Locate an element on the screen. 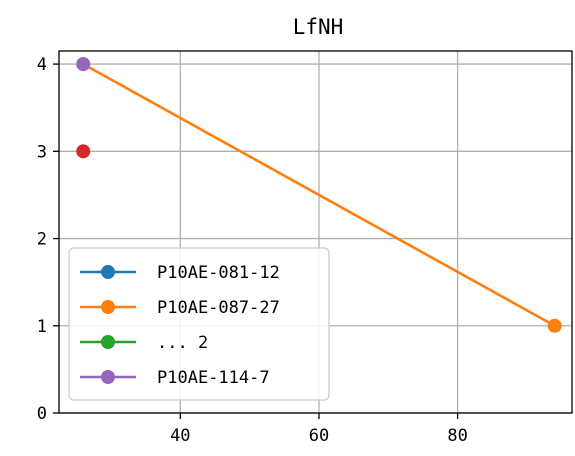 The image size is (575, 456). y-tick-label: 4 is located at coordinates (42, 65).